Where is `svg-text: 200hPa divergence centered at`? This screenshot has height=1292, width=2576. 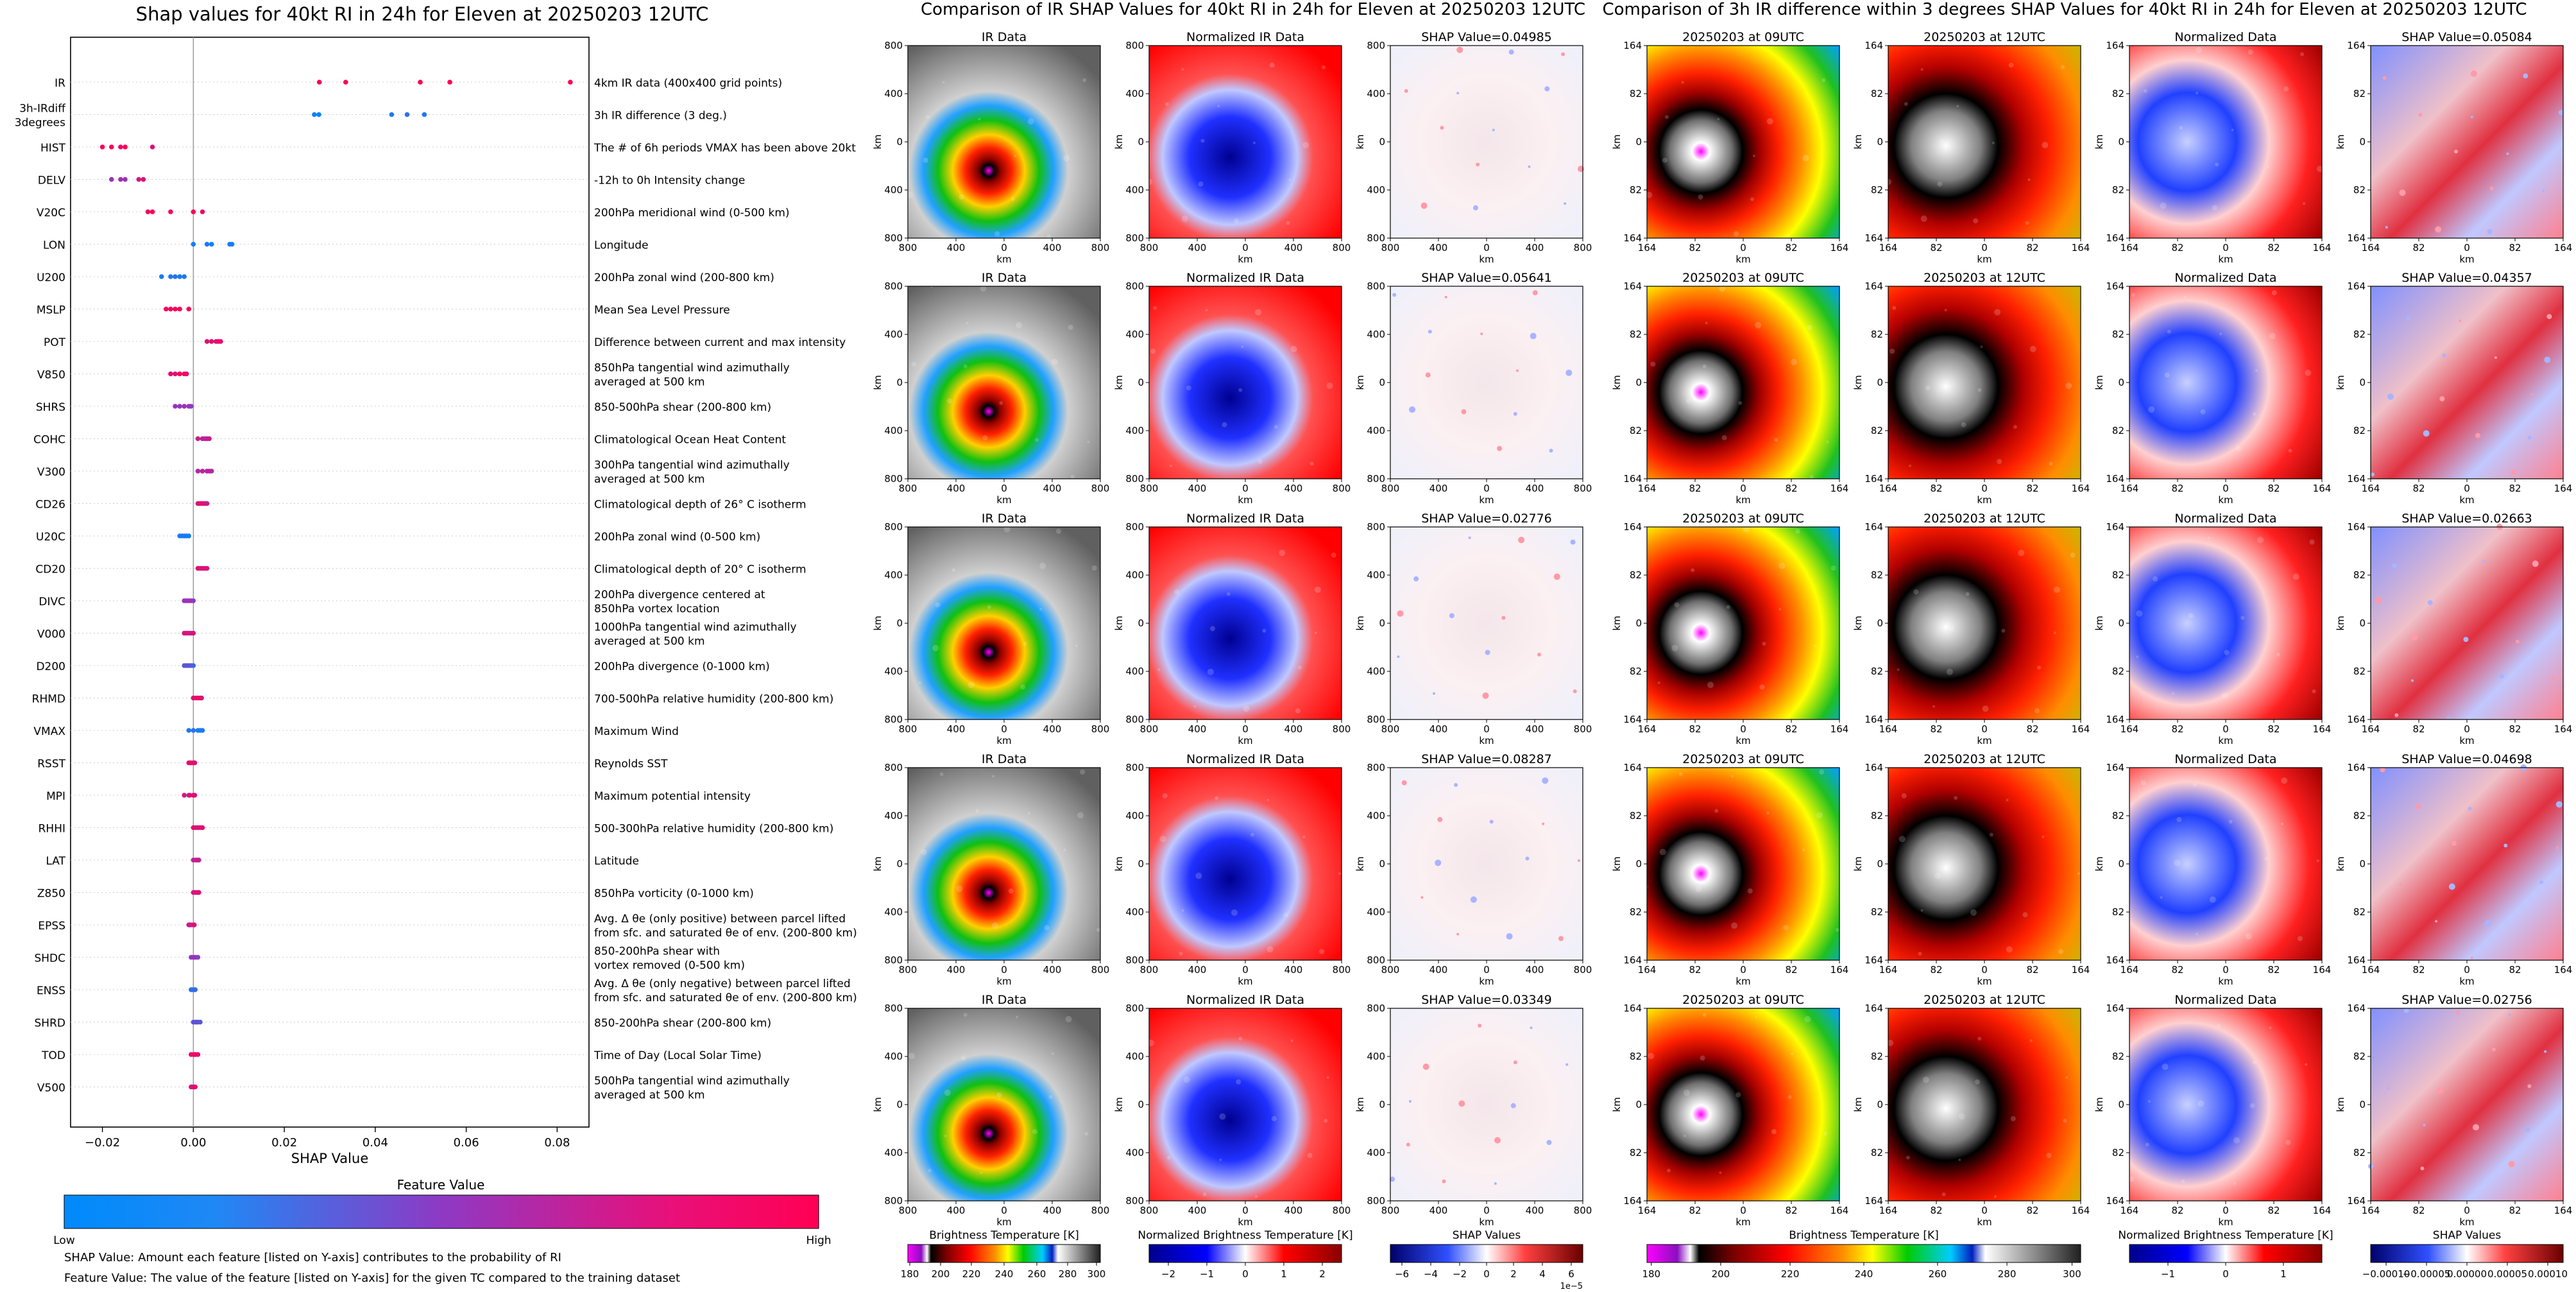 svg-text: 200hPa divergence centered at is located at coordinates (680, 595).